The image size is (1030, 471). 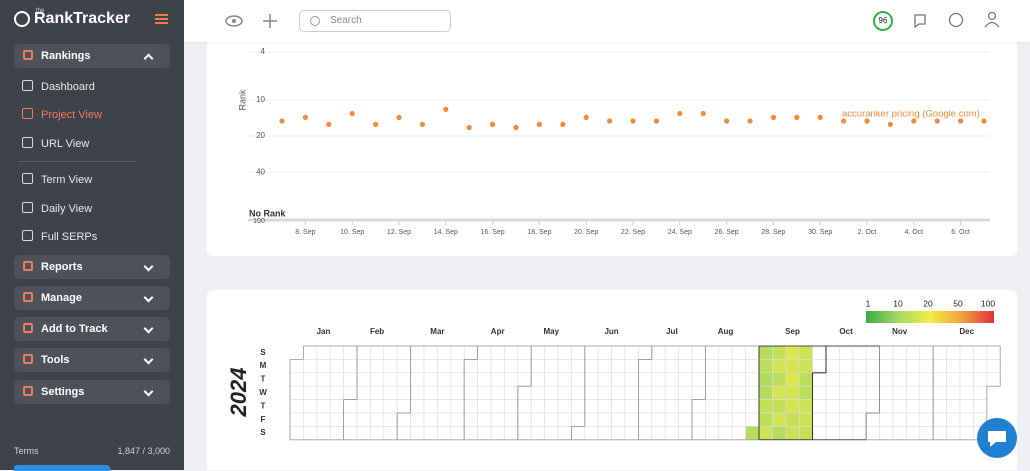 I want to click on x-tick-label: 12. Sep, so click(x=399, y=232).